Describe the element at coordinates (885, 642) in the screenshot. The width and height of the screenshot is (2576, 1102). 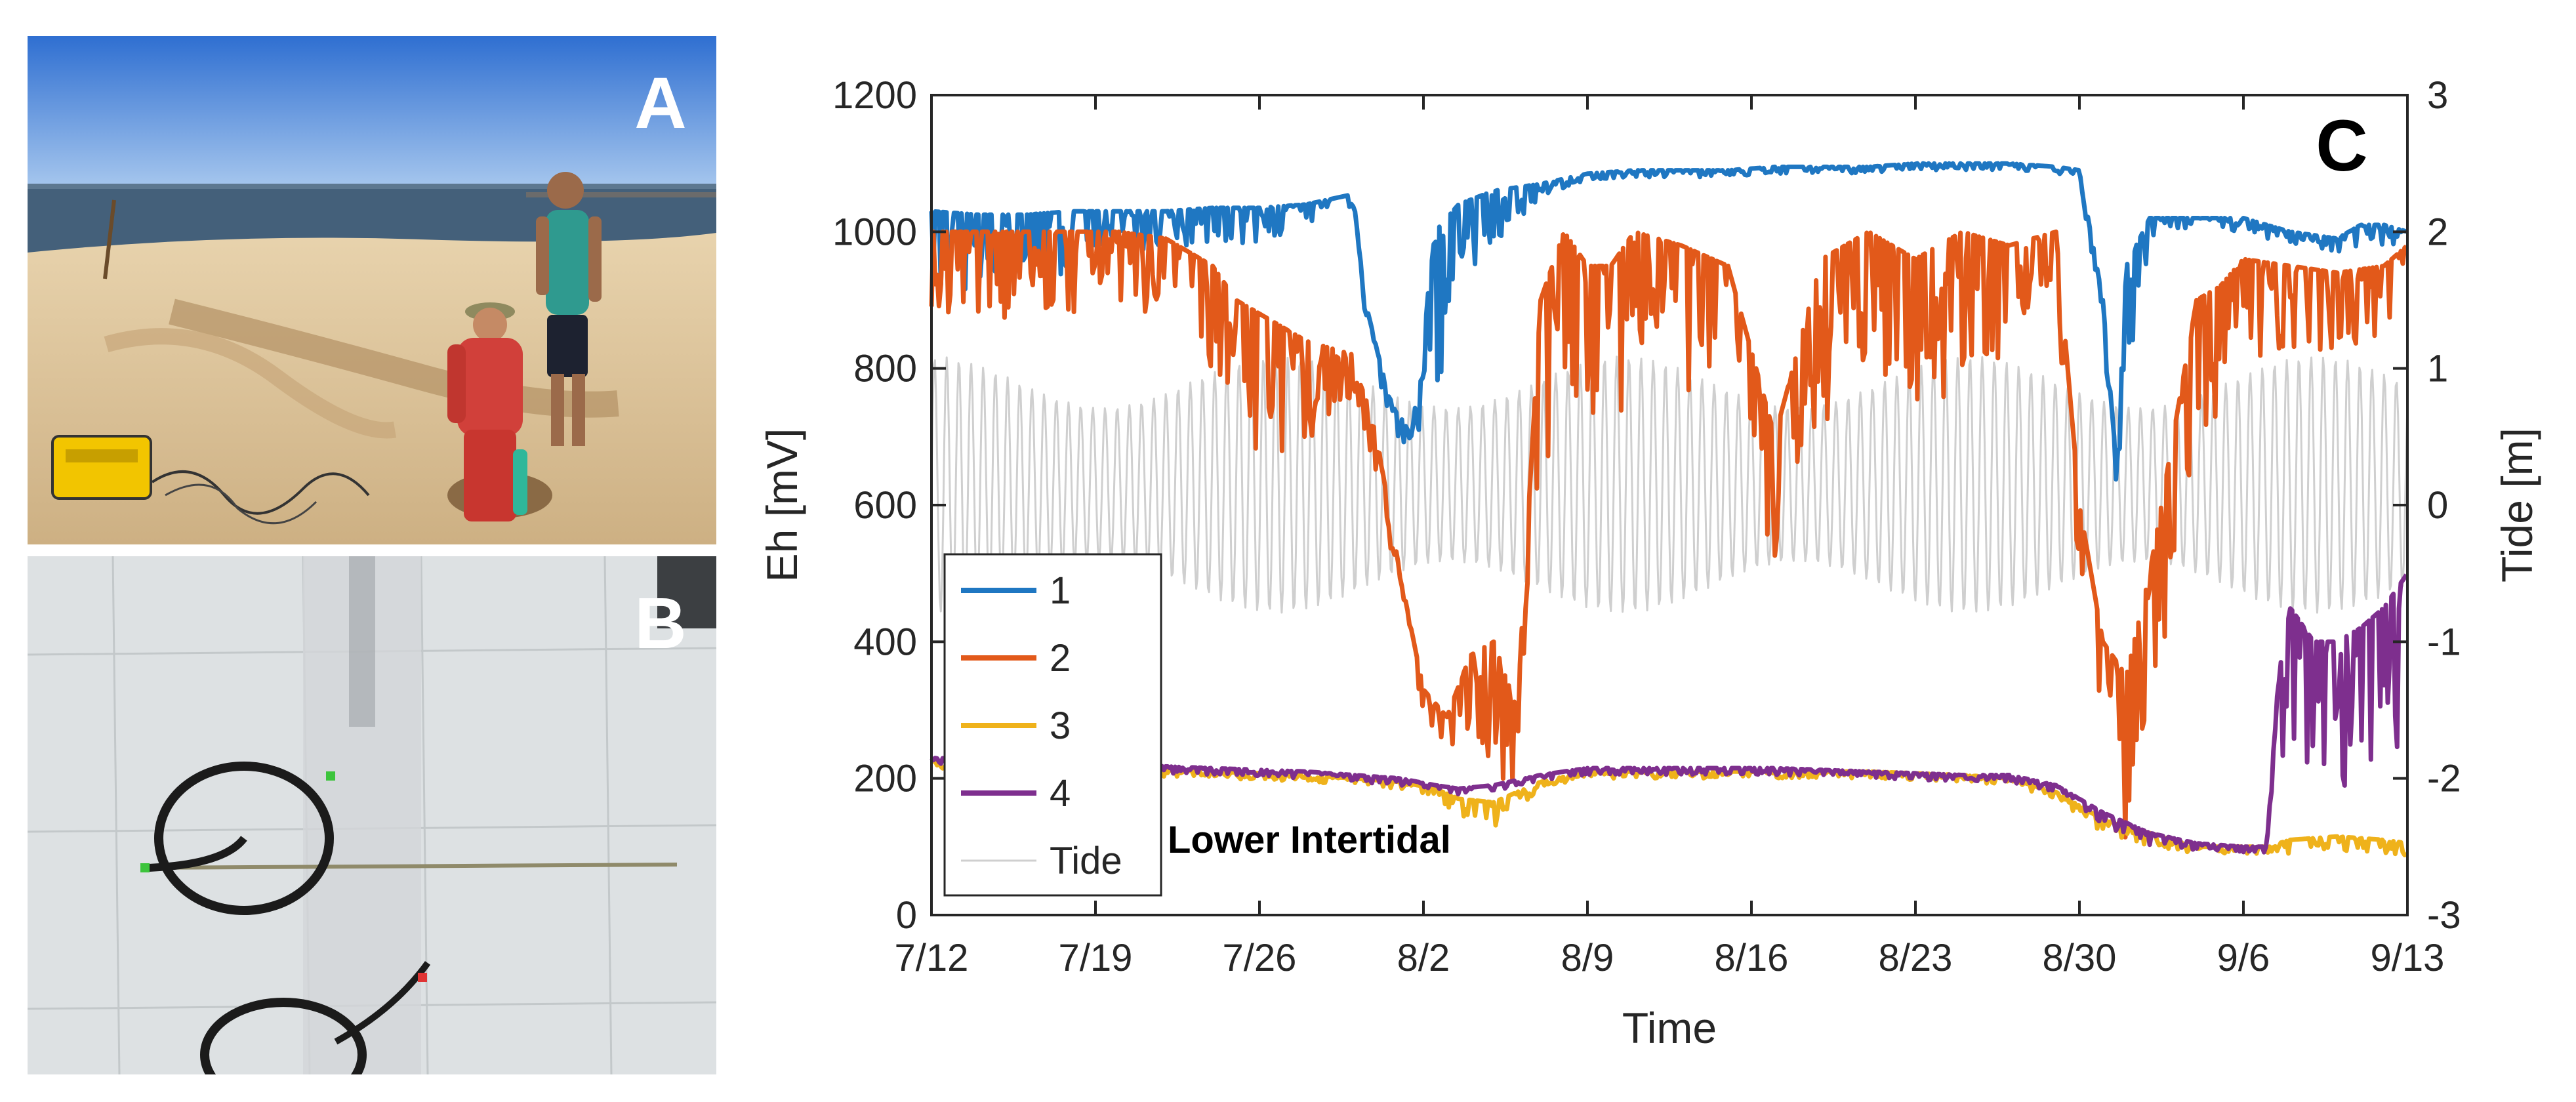
I see `y-tick-label: 400` at that location.